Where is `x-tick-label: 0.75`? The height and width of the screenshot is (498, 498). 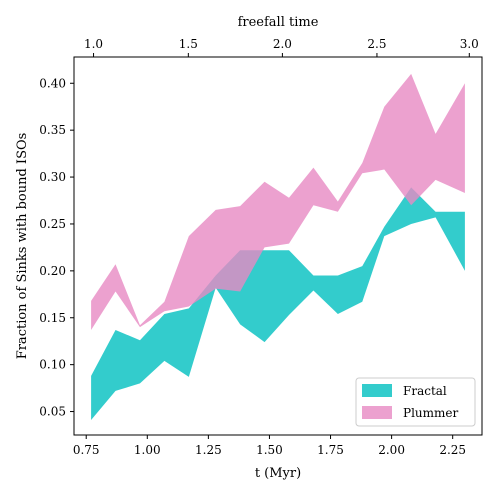 x-tick-label: 0.75 is located at coordinates (86, 450).